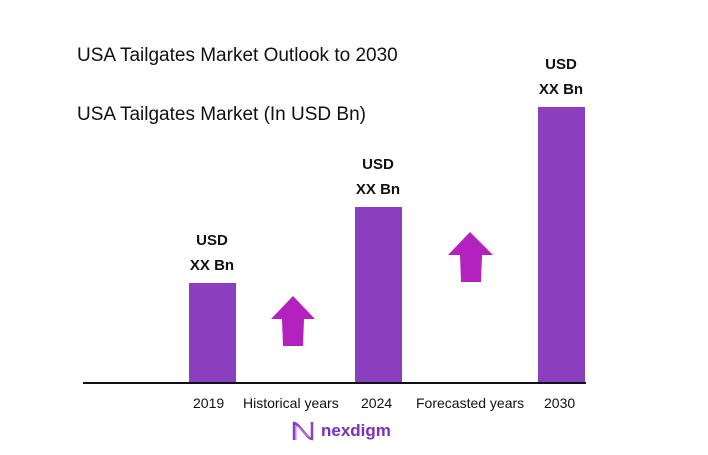  Describe the element at coordinates (561, 245) in the screenshot. I see `bar-2030` at that location.